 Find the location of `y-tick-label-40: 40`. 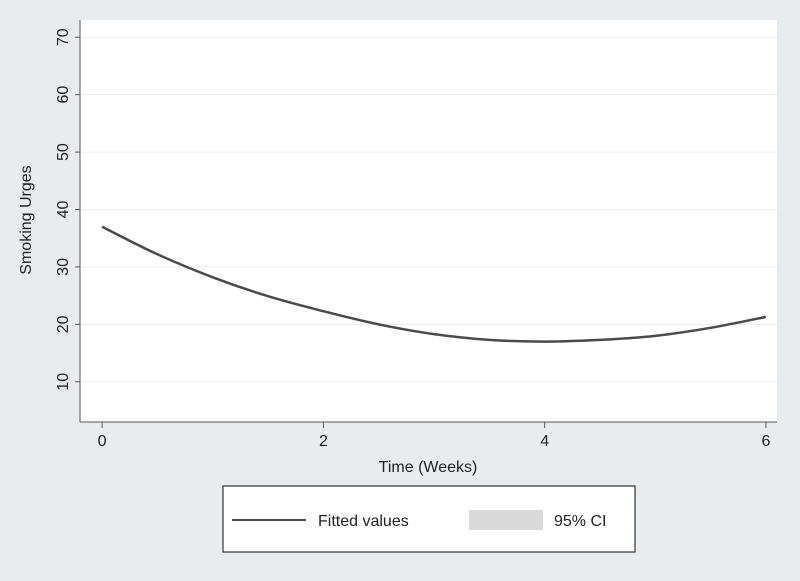

y-tick-label-40: 40 is located at coordinates (63, 210).